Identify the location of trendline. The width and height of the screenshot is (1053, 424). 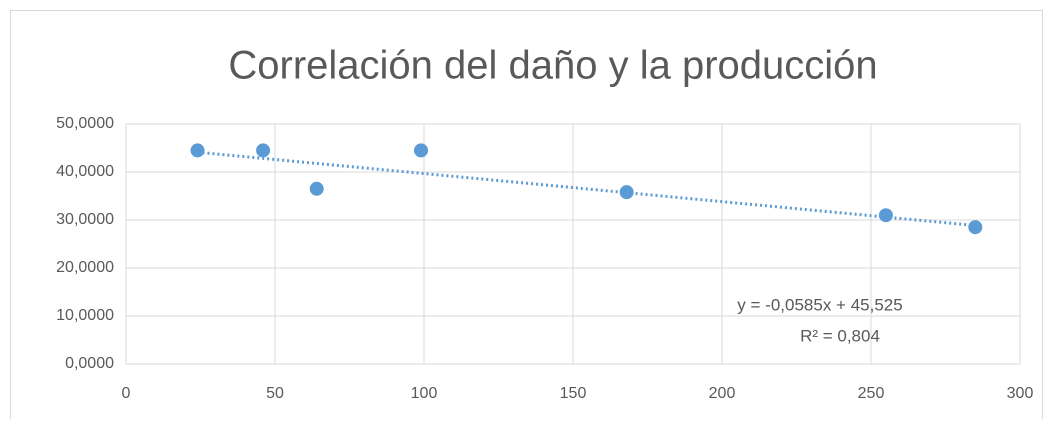
(586, 189).